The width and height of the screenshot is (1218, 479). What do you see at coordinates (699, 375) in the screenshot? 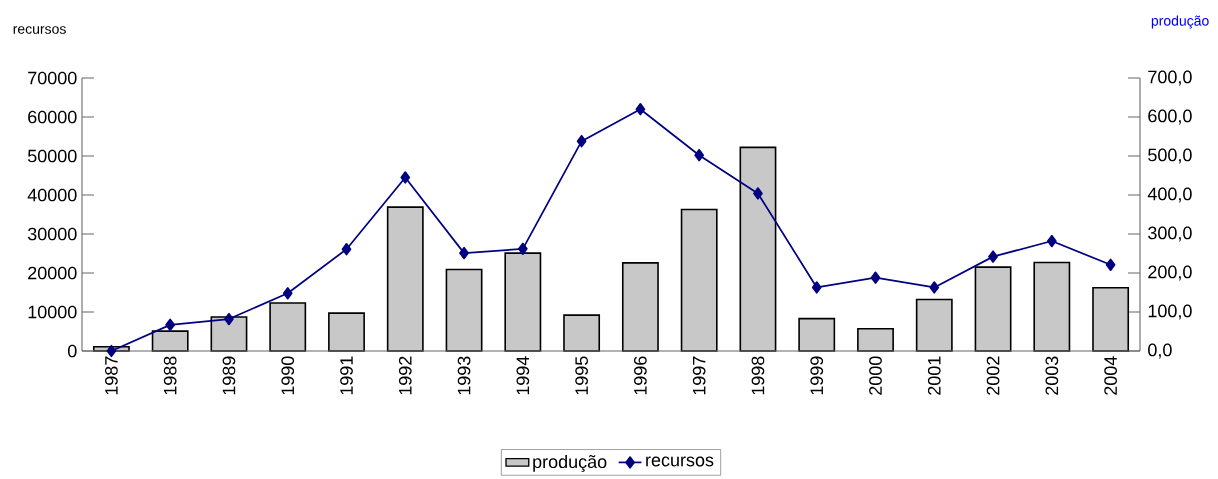
I see `x-tick-label: 1997` at bounding box center [699, 375].